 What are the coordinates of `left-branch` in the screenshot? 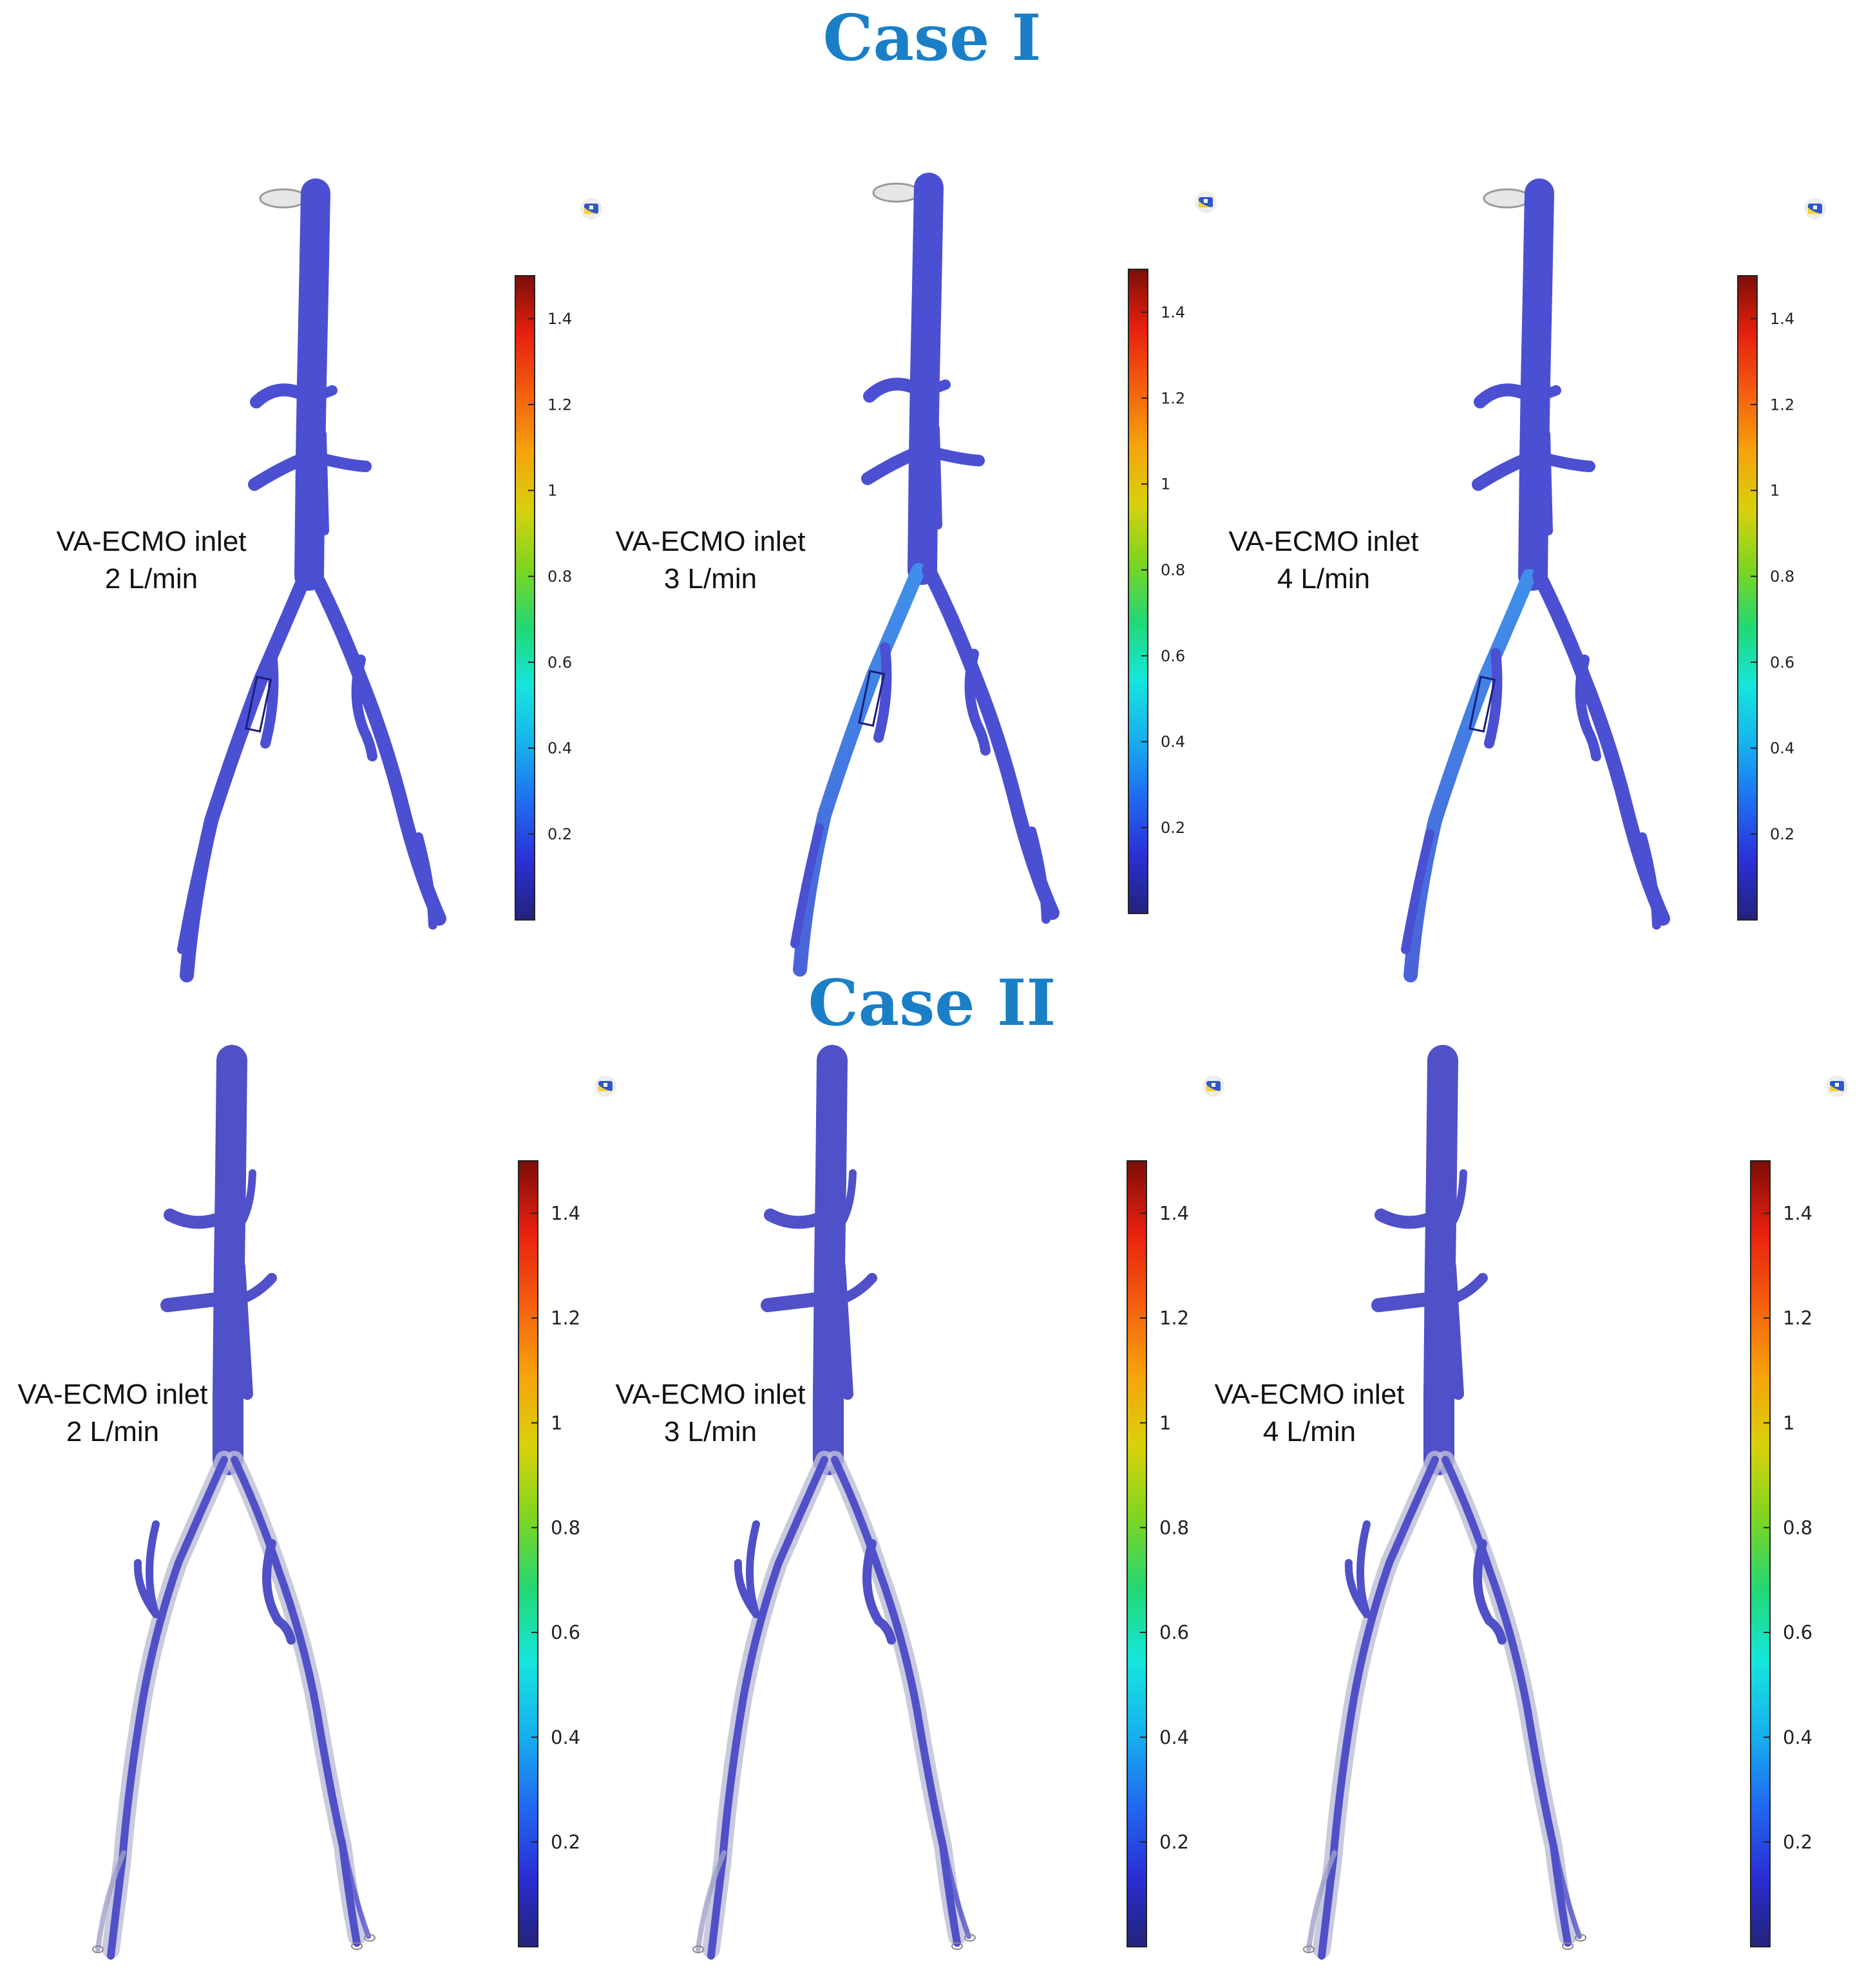 It's located at (1321, 1901).